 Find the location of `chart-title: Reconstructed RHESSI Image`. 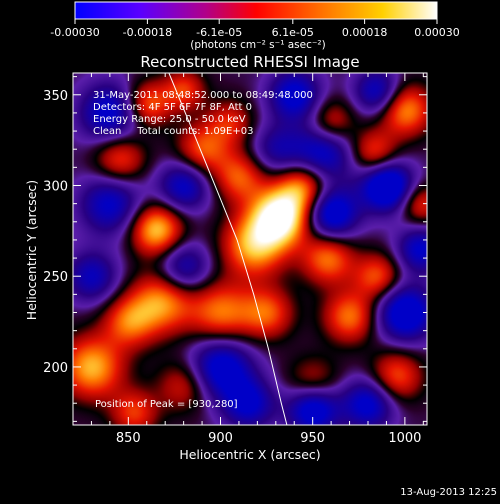

chart-title: Reconstructed RHESSI Image is located at coordinates (249, 62).